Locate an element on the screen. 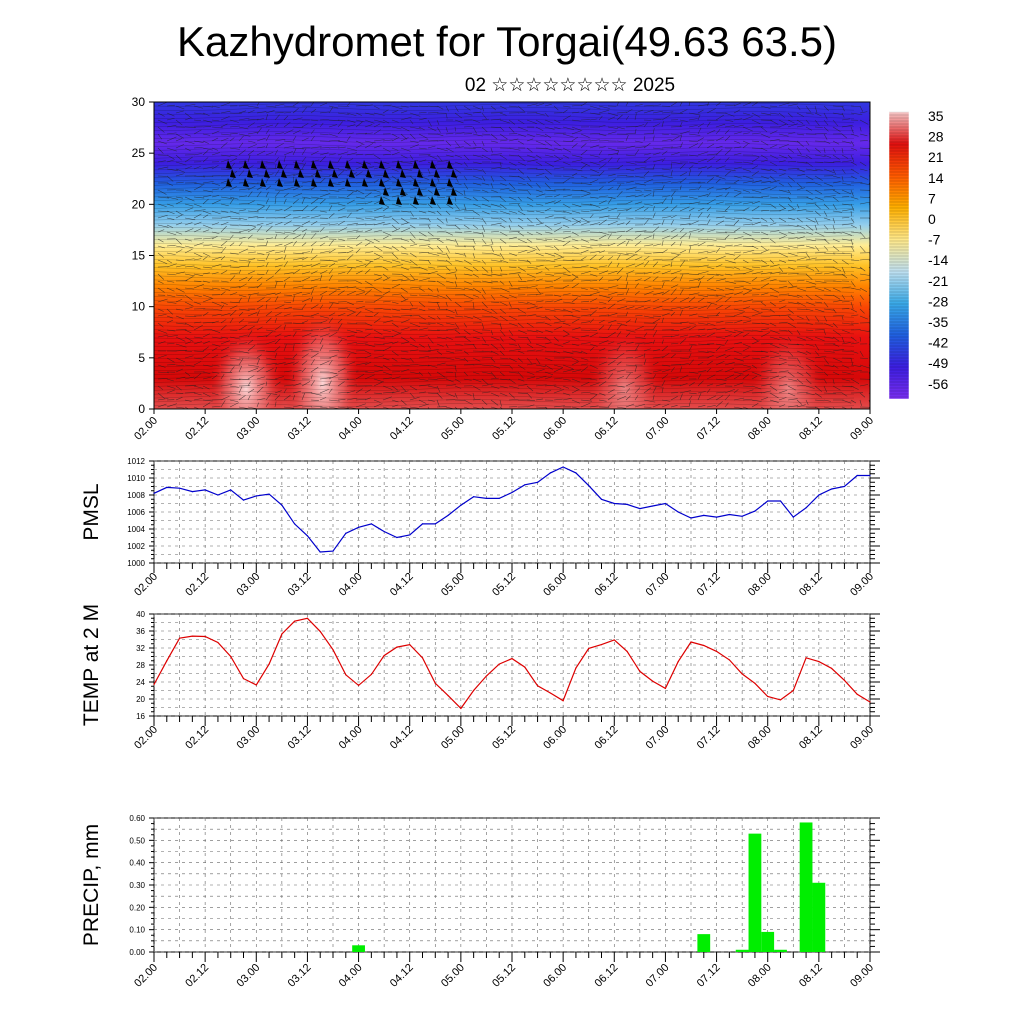  temp-grid is located at coordinates (512, 665).